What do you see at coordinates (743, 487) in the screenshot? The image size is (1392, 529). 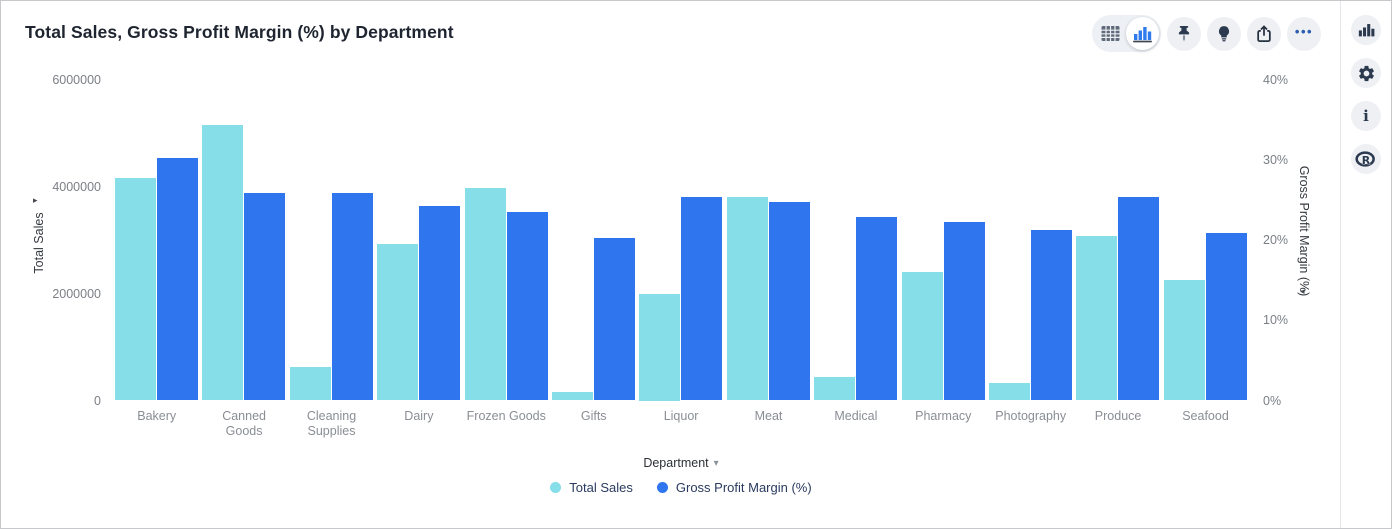 I see `legend-label: Gross Profit Margin (%)` at bounding box center [743, 487].